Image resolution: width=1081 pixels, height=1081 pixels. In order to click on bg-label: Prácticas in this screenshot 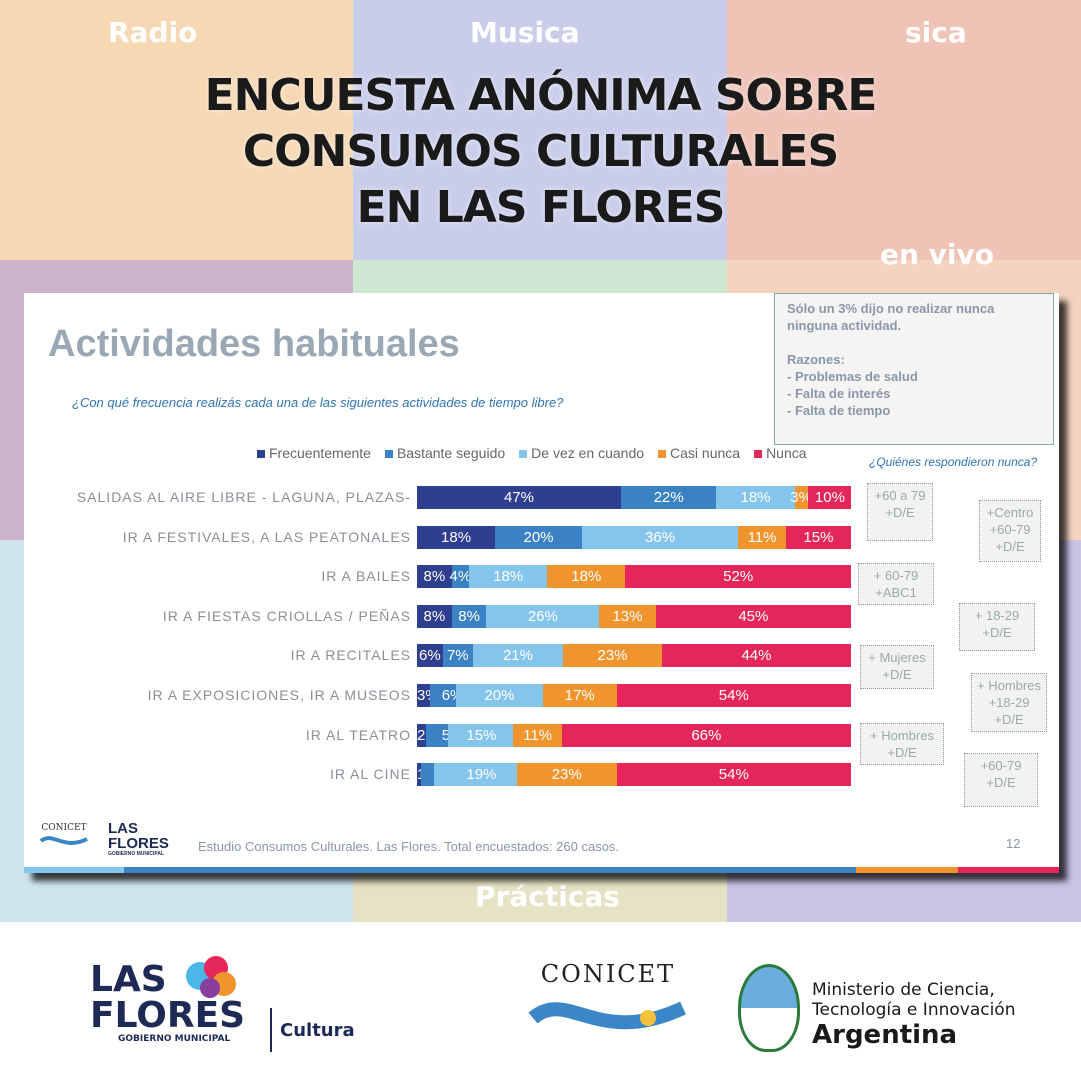, I will do `click(547, 896)`.